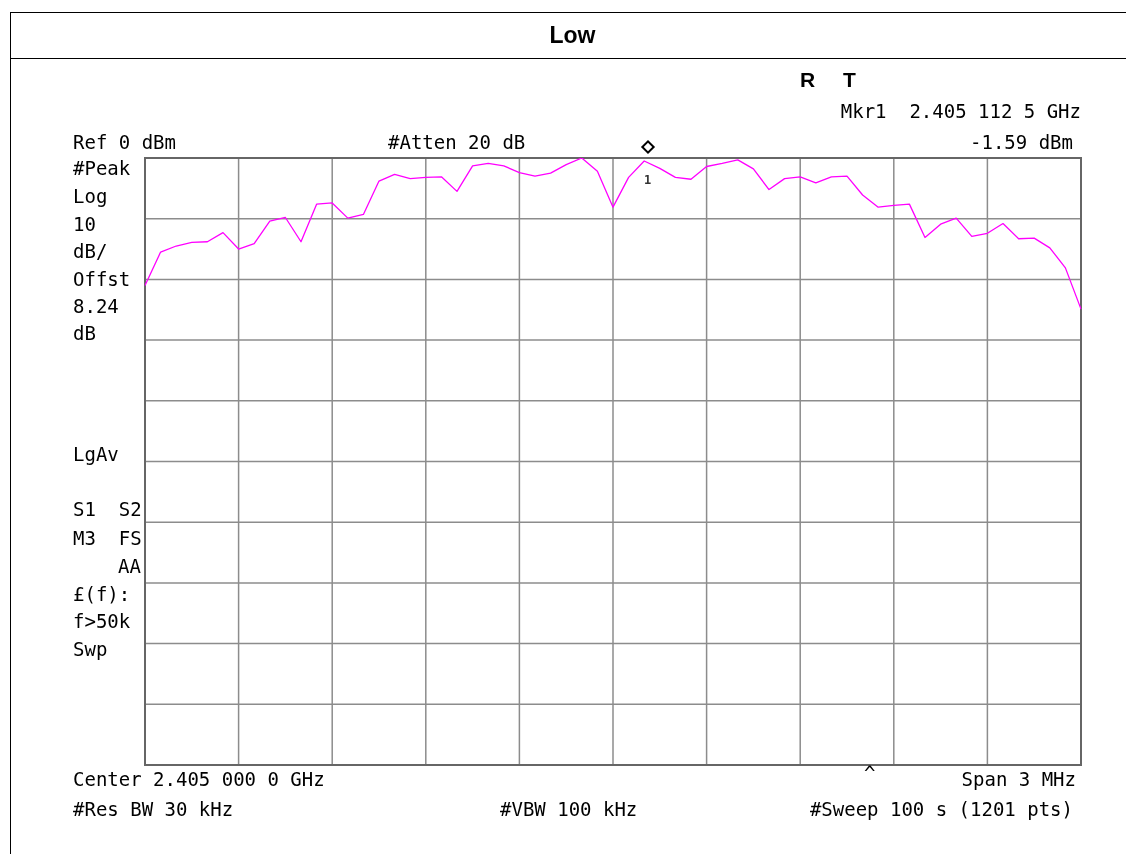  Describe the element at coordinates (568, 35) in the screenshot. I see `chart-title: Low` at that location.